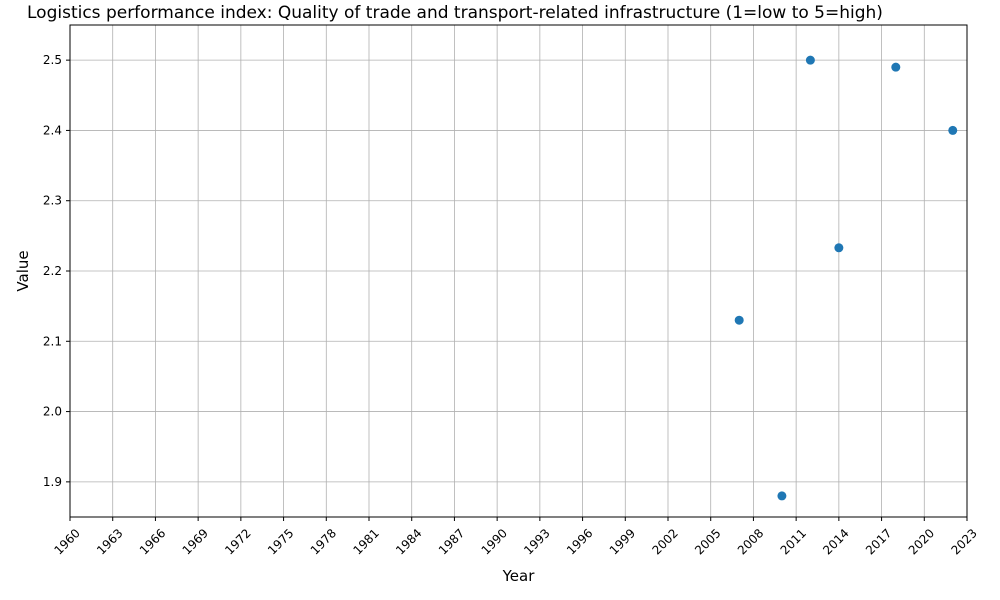  Describe the element at coordinates (52, 341) in the screenshot. I see `y-tick-label: 2.1` at that location.